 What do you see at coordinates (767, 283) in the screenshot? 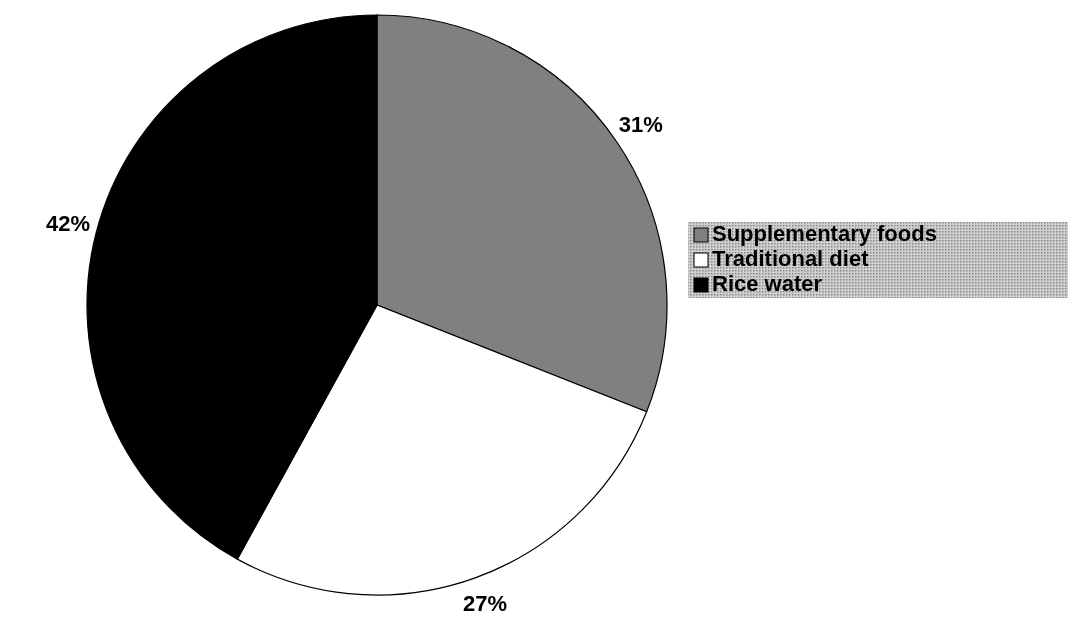
I see `legend-label: Rice water` at bounding box center [767, 283].